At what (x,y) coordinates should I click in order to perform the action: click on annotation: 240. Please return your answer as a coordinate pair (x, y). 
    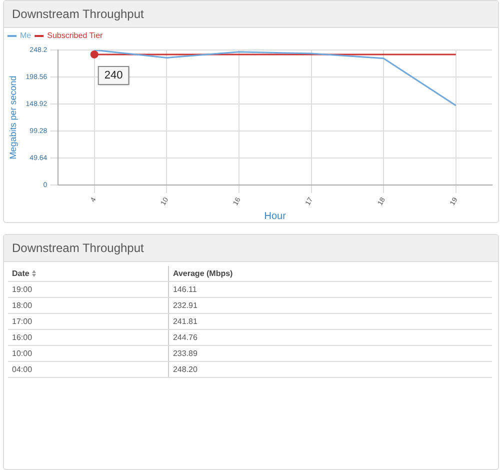
    Looking at the image, I should click on (113, 75).